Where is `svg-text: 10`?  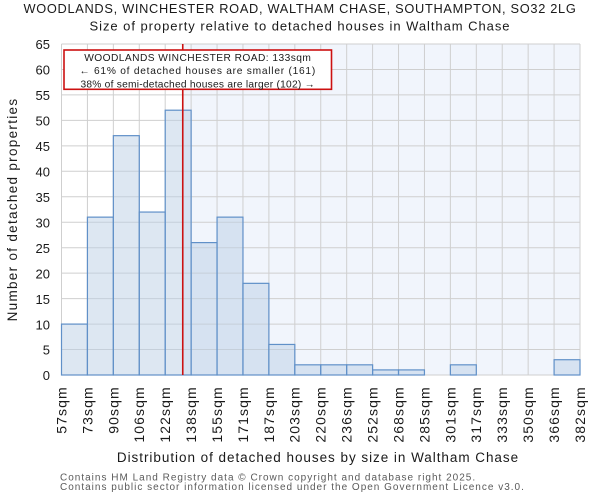
svg-text: 10 is located at coordinates (43, 324).